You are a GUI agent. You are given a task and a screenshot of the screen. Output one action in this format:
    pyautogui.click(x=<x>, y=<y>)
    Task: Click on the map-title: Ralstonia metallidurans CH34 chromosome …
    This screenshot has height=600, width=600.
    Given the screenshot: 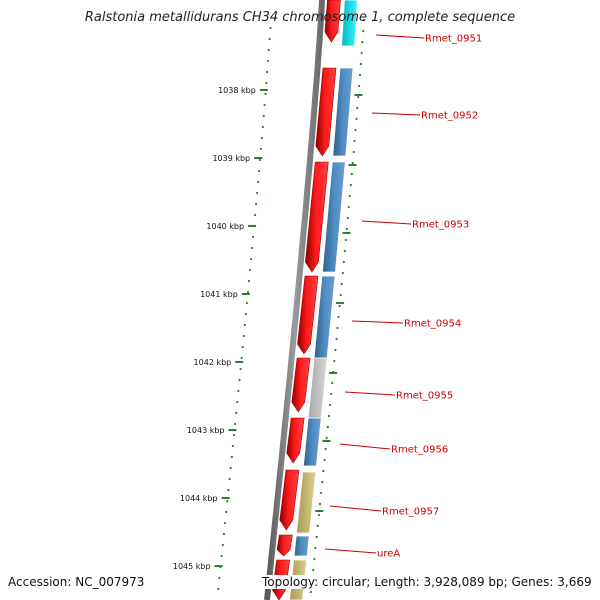 What is the action you would take?
    pyautogui.click(x=300, y=17)
    